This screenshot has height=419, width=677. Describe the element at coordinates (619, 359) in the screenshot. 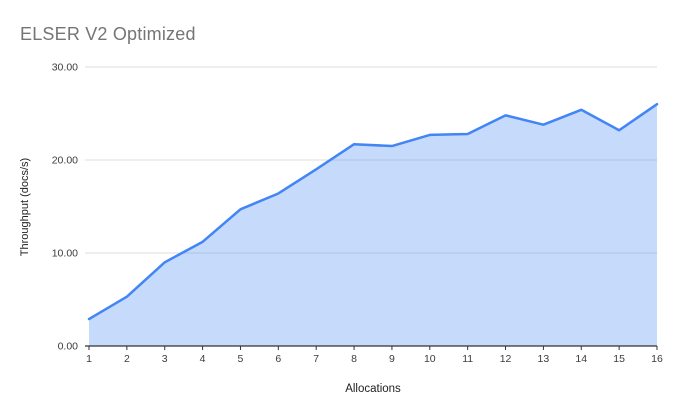

I see `x-tick-label: 15` at that location.